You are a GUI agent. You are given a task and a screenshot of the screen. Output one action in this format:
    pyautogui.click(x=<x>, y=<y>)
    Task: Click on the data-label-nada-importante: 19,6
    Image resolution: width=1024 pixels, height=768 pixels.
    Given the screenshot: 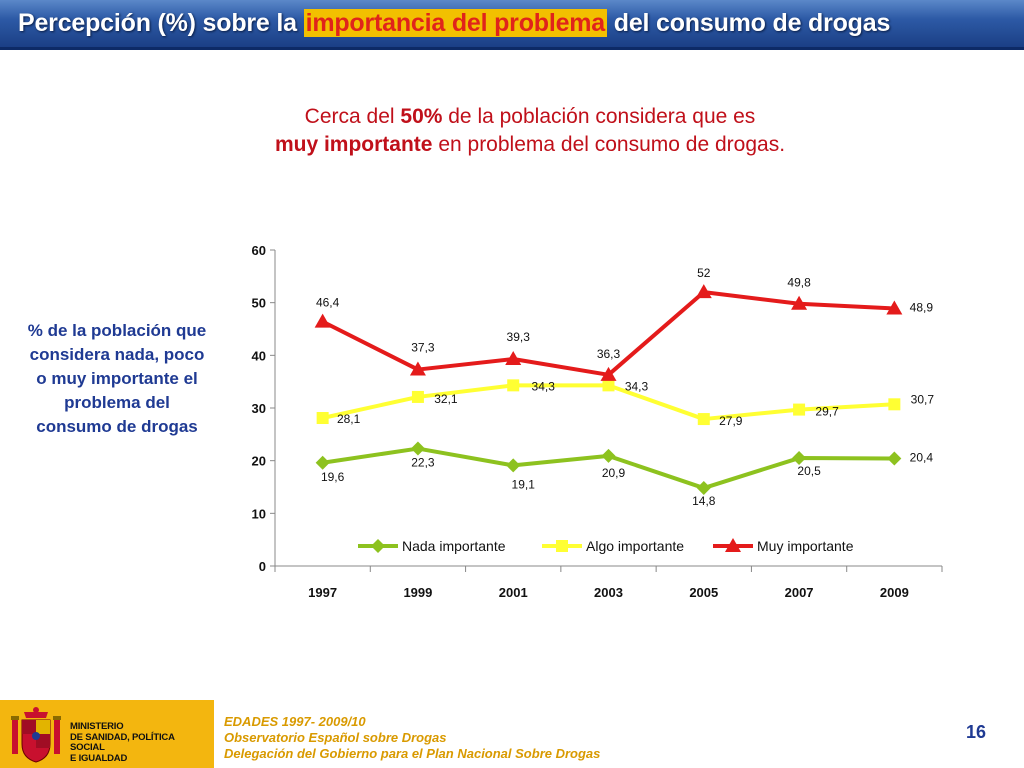 What is the action you would take?
    pyautogui.click(x=333, y=477)
    